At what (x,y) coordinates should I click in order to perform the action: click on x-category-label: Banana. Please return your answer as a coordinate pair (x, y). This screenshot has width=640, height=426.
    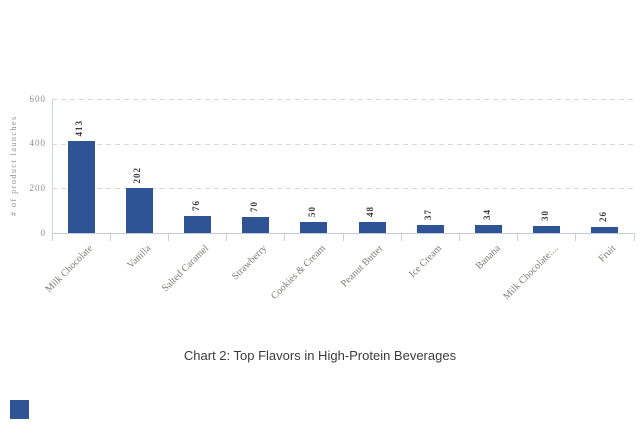
    Looking at the image, I should click on (488, 257).